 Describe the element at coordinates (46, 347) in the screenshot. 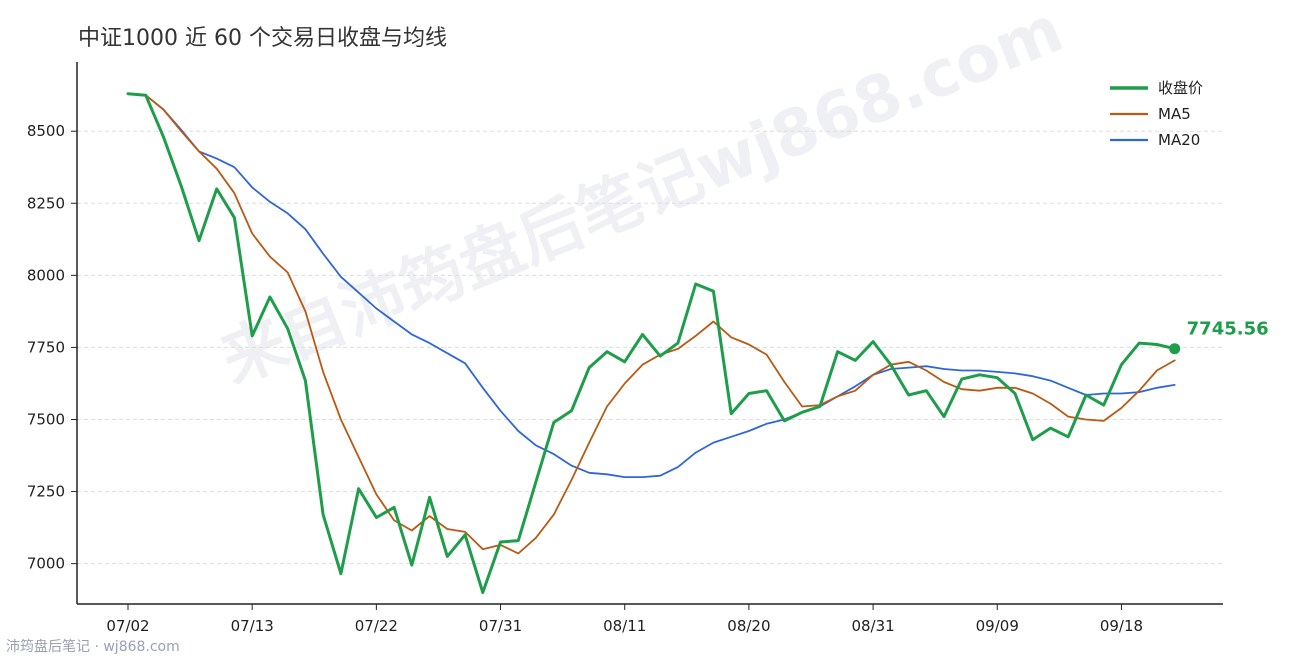

I see `y-tick-label: 7750` at that location.